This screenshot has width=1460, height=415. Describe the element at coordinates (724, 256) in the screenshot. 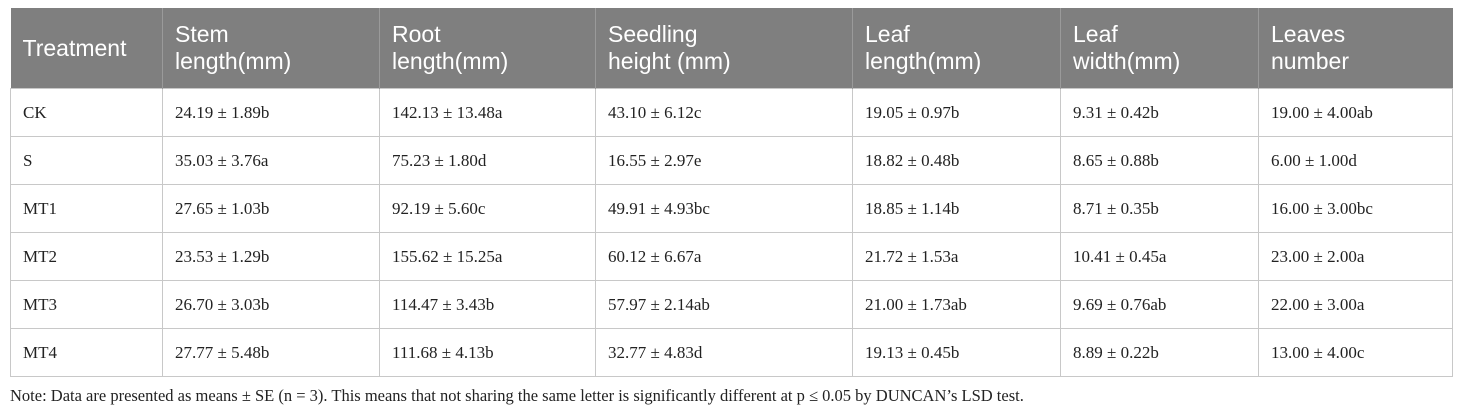

I see `table-cell: 60.12 ± 6.67a` at that location.